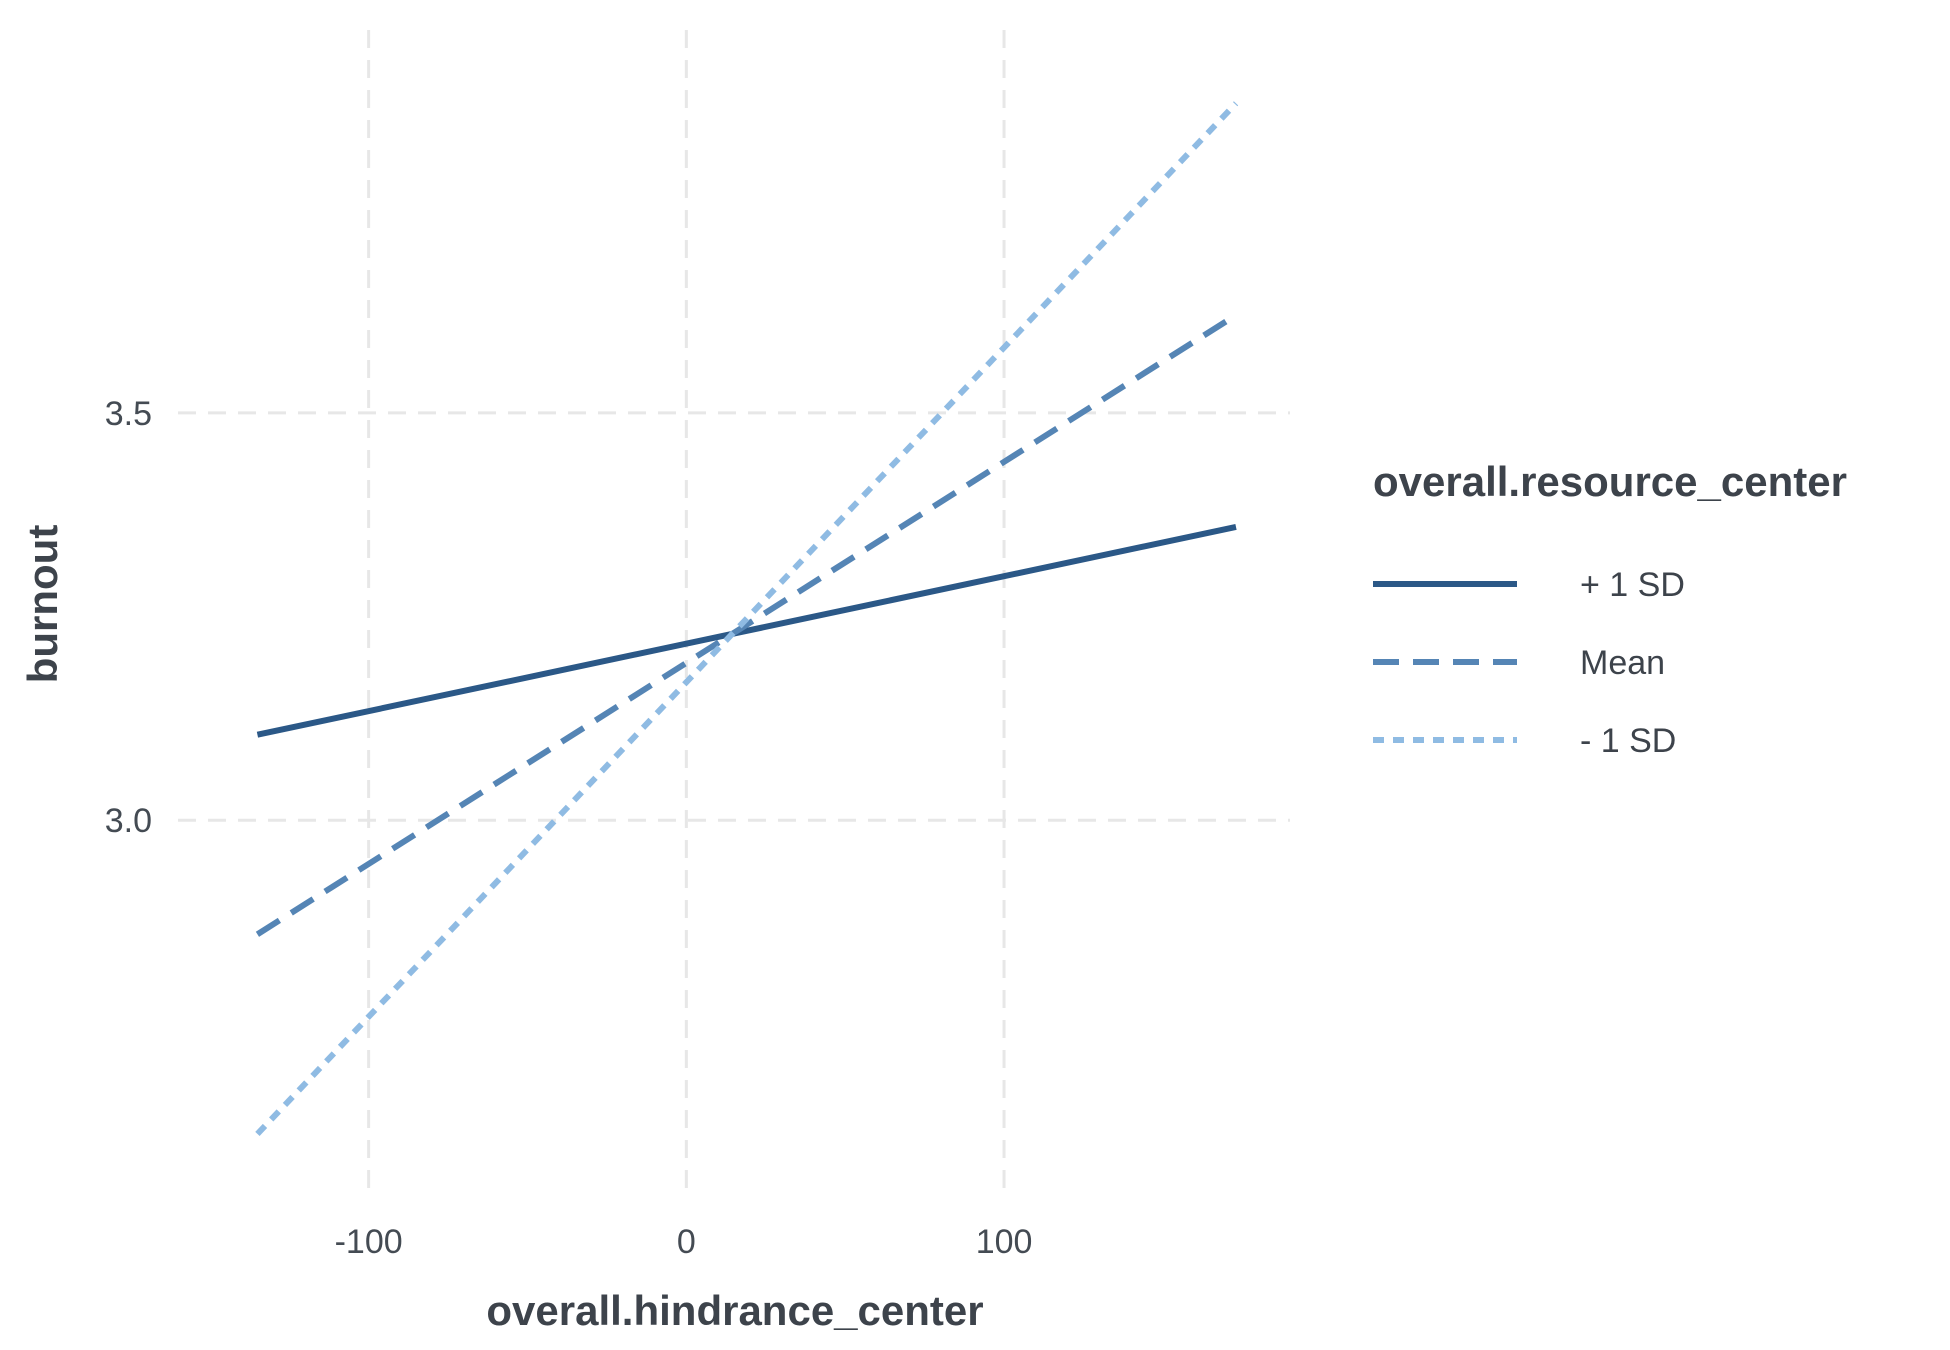 The width and height of the screenshot is (1950, 1350). What do you see at coordinates (1004, 1242) in the screenshot?
I see `x-tick-label: 100` at bounding box center [1004, 1242].